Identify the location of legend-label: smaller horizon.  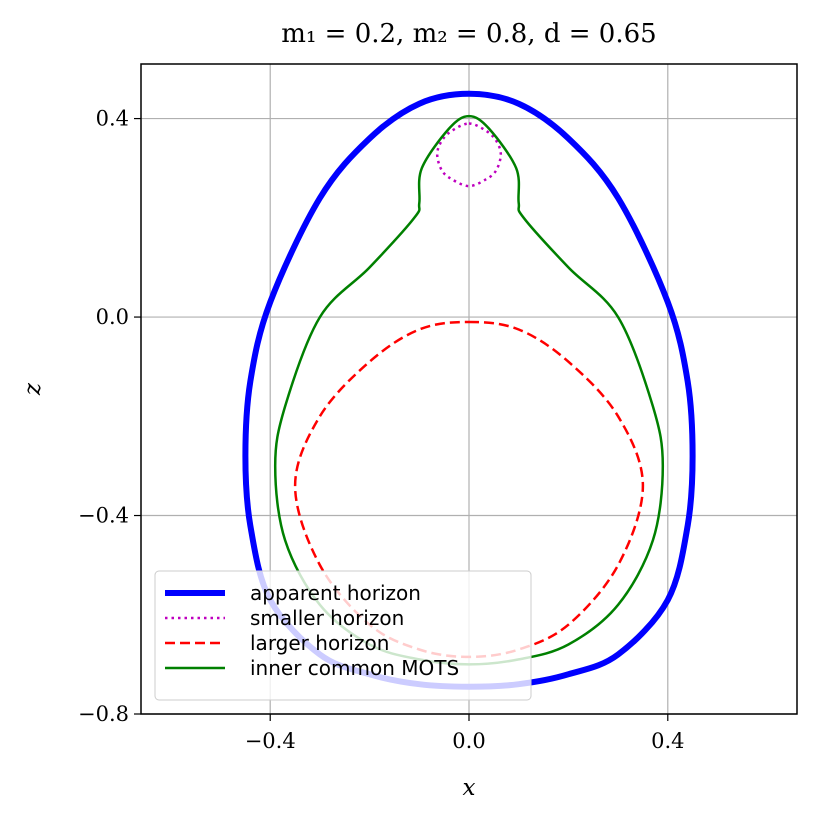
(327, 618).